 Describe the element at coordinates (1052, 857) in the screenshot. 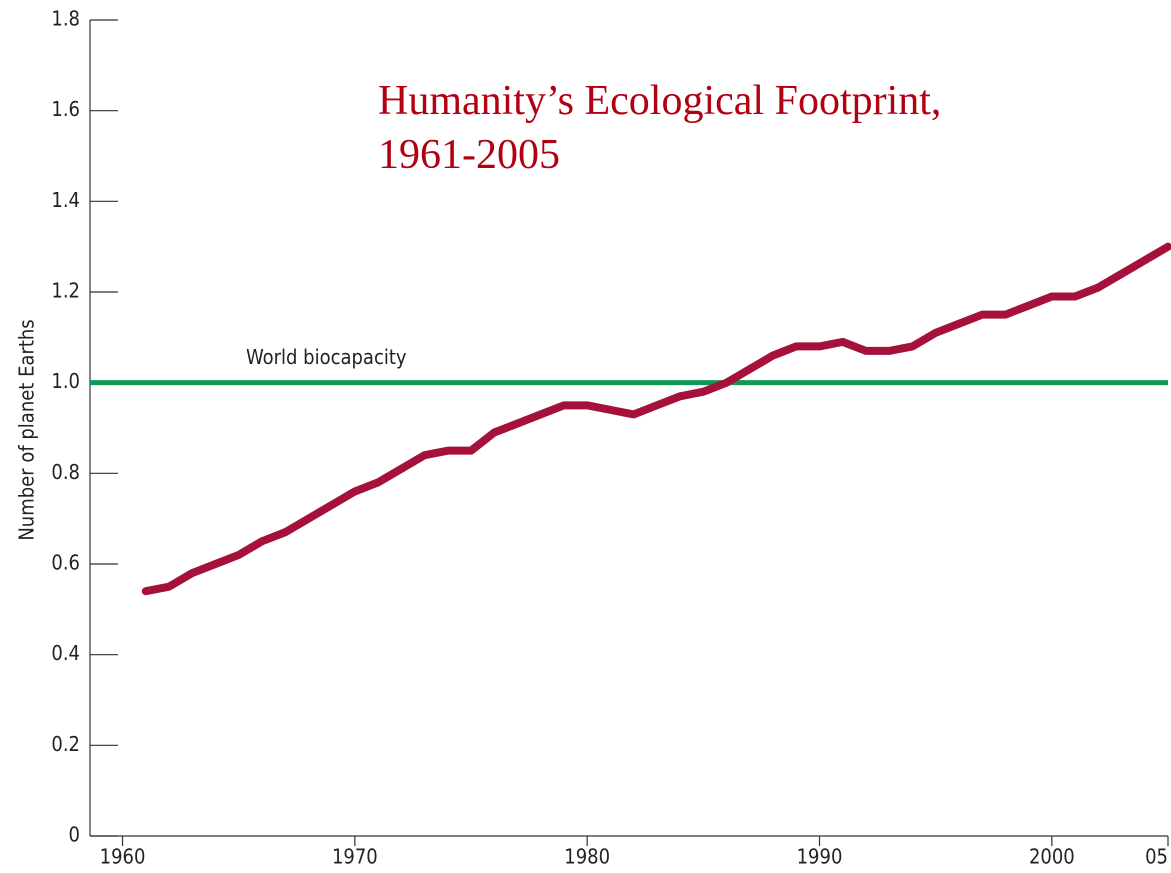

I see `x-tick-label: 2000` at that location.